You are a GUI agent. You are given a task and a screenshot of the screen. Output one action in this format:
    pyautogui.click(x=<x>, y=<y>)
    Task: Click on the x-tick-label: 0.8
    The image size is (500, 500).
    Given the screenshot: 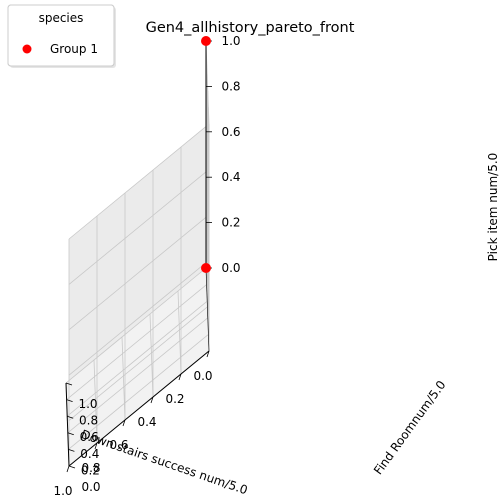 What is the action you would take?
    pyautogui.click(x=90, y=468)
    